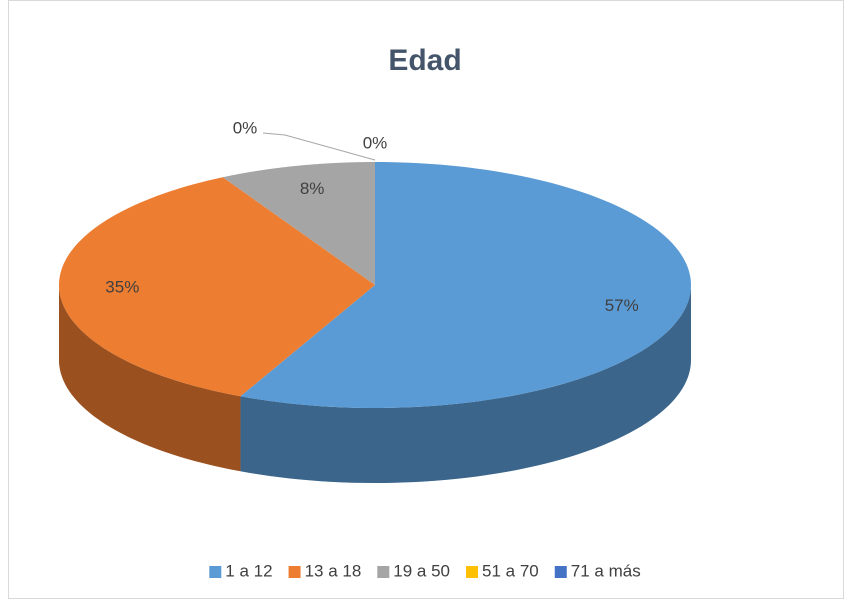 This screenshot has width=849, height=600. I want to click on chart-title: Edad, so click(424, 60).